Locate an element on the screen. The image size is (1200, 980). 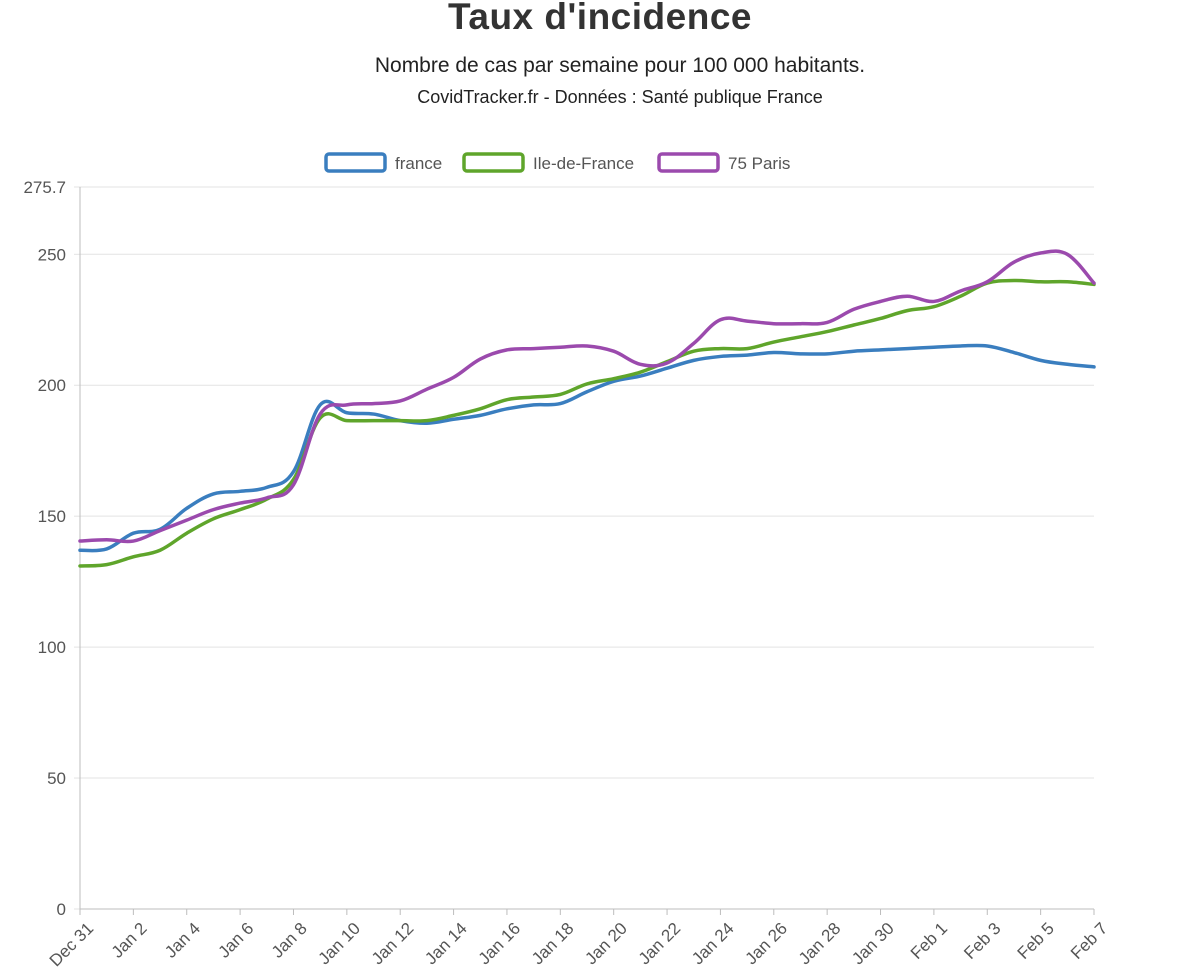
legend-label: Ile-de-France is located at coordinates (583, 163).